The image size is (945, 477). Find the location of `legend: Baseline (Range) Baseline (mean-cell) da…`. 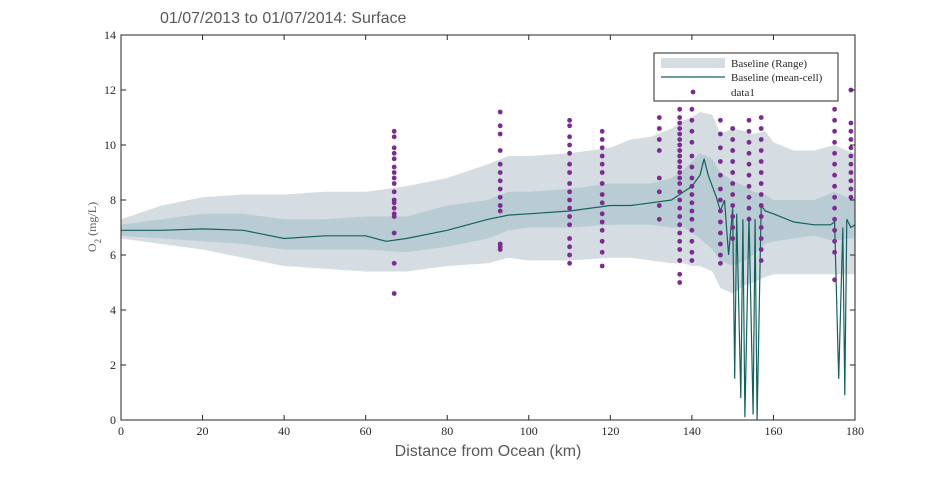

legend: Baseline (Range) Baseline (mean-cell) da… is located at coordinates (746, 77).